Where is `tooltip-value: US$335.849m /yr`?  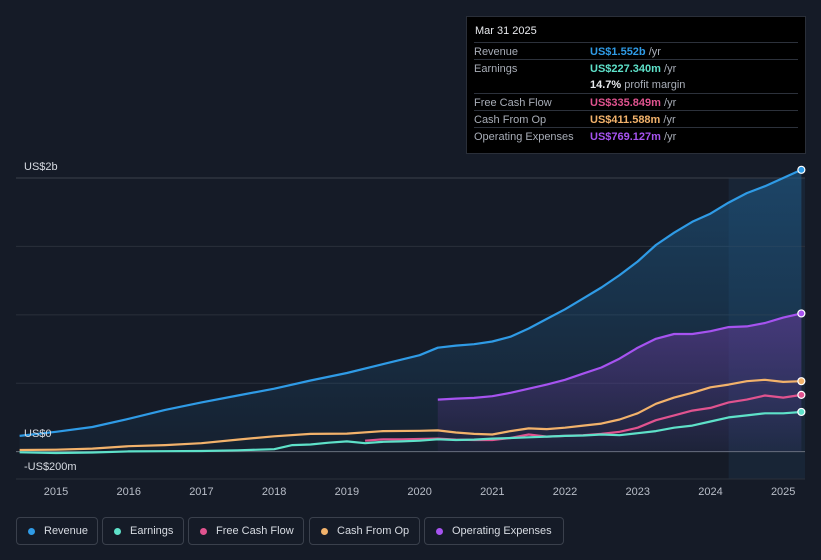 tooltip-value: US$335.849m /yr is located at coordinates (633, 103).